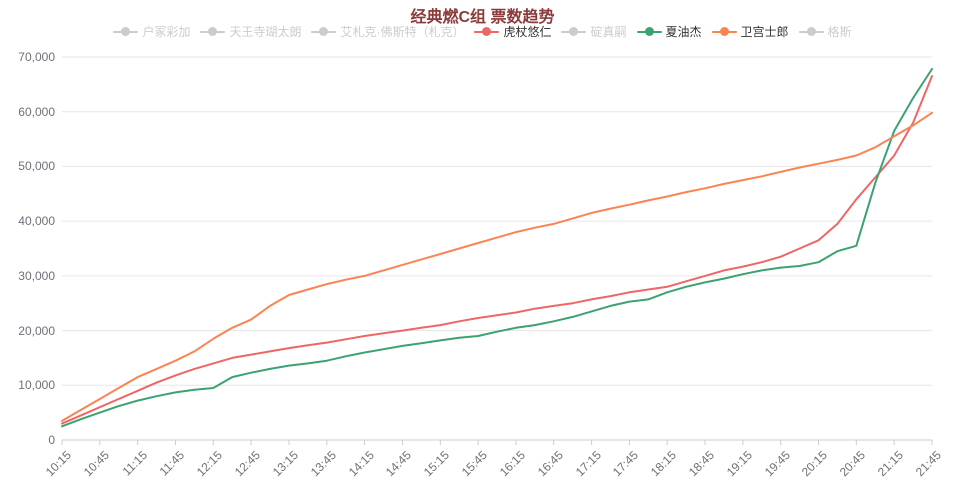  Describe the element at coordinates (36, 330) in the screenshot. I see `y-axis-label: 20,000` at that location.